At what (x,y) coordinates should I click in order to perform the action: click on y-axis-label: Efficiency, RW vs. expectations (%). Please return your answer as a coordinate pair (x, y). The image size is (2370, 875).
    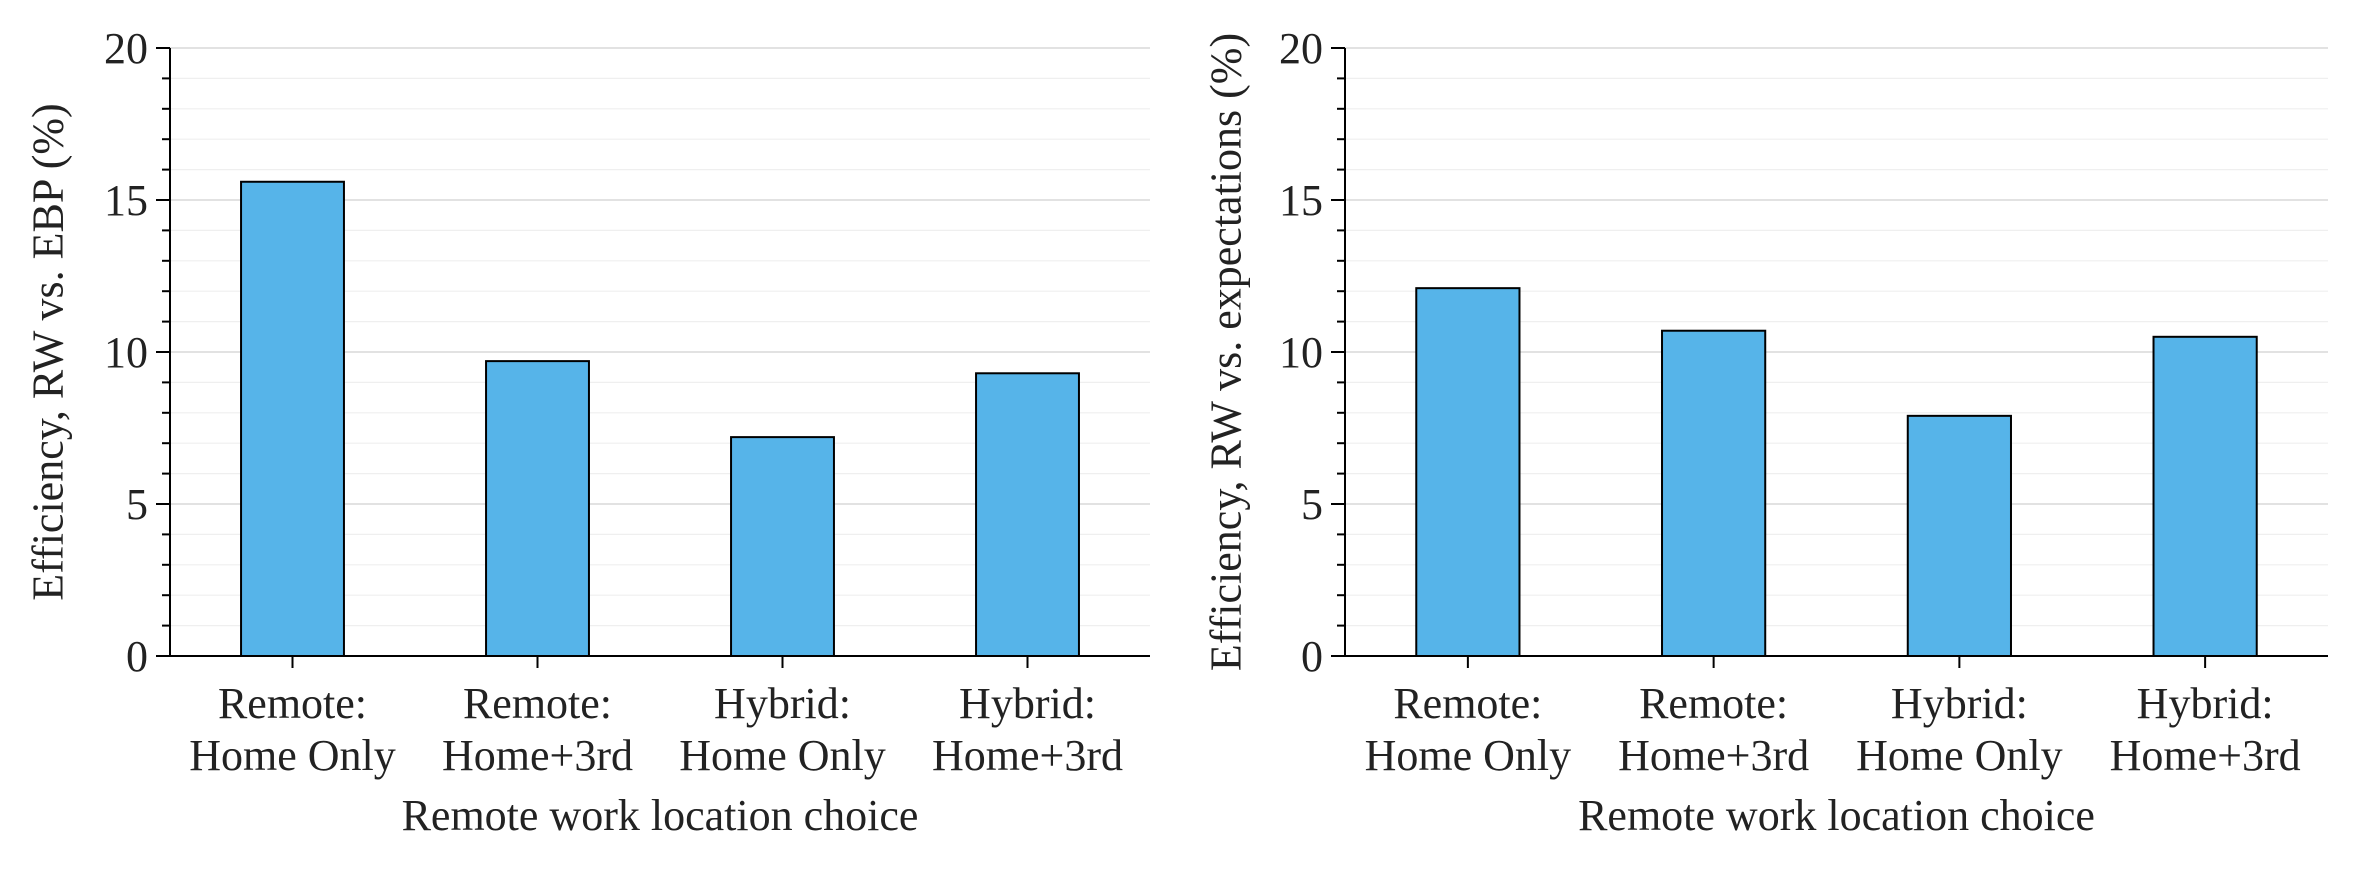
    Looking at the image, I should click on (1226, 352).